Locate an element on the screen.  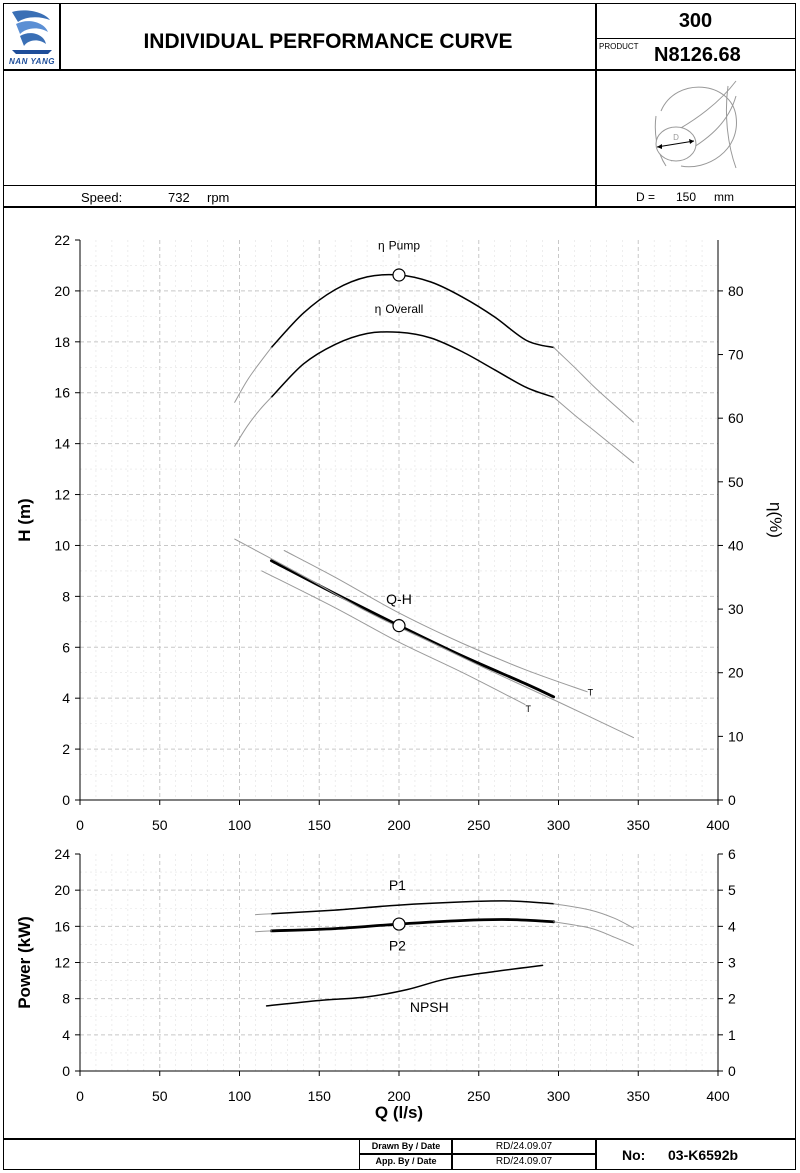
upper-label-q-h: Q-H is located at coordinates (399, 599).